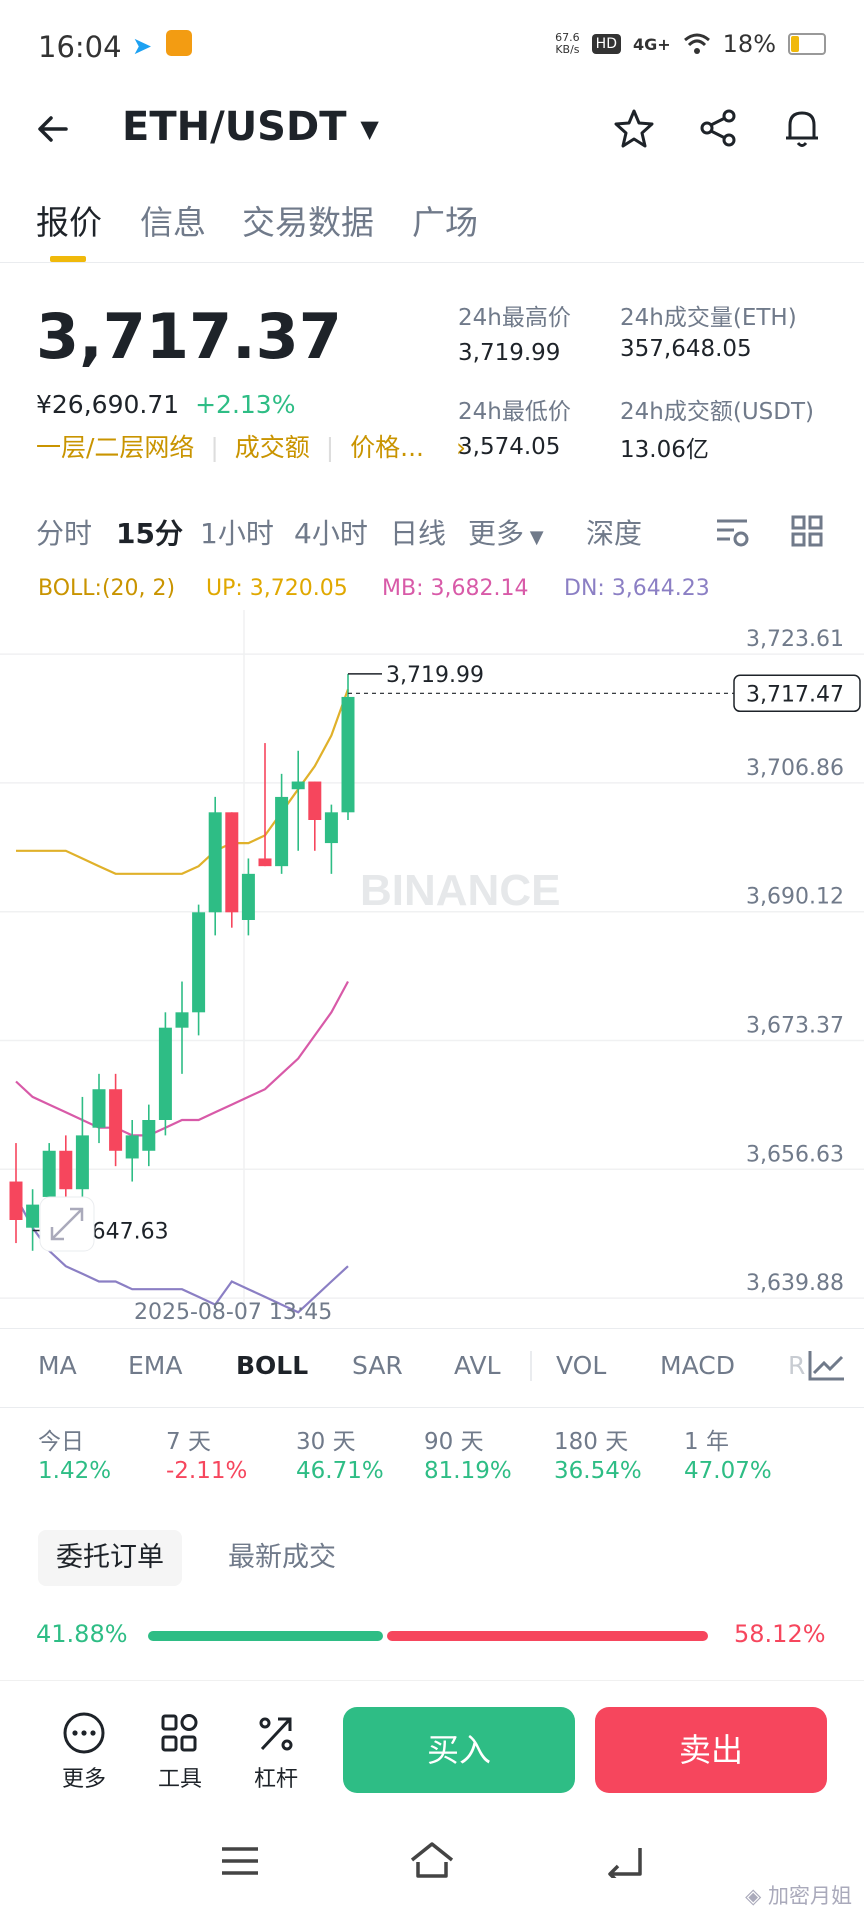  What do you see at coordinates (506, 533) in the screenshot?
I see `interval-more: 更多 ▼` at bounding box center [506, 533].